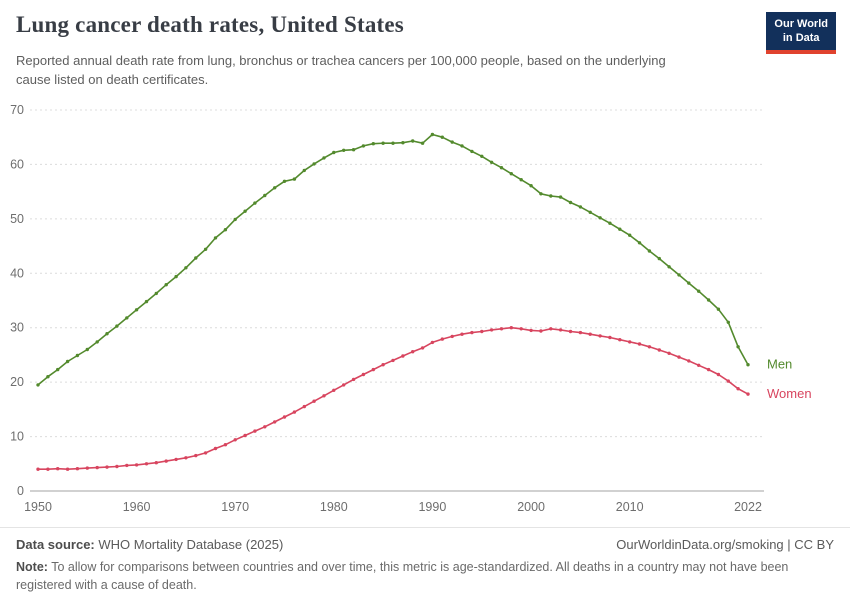 The height and width of the screenshot is (600, 850). Describe the element at coordinates (801, 24) in the screenshot. I see `owid-logo-line1: Our World` at that location.